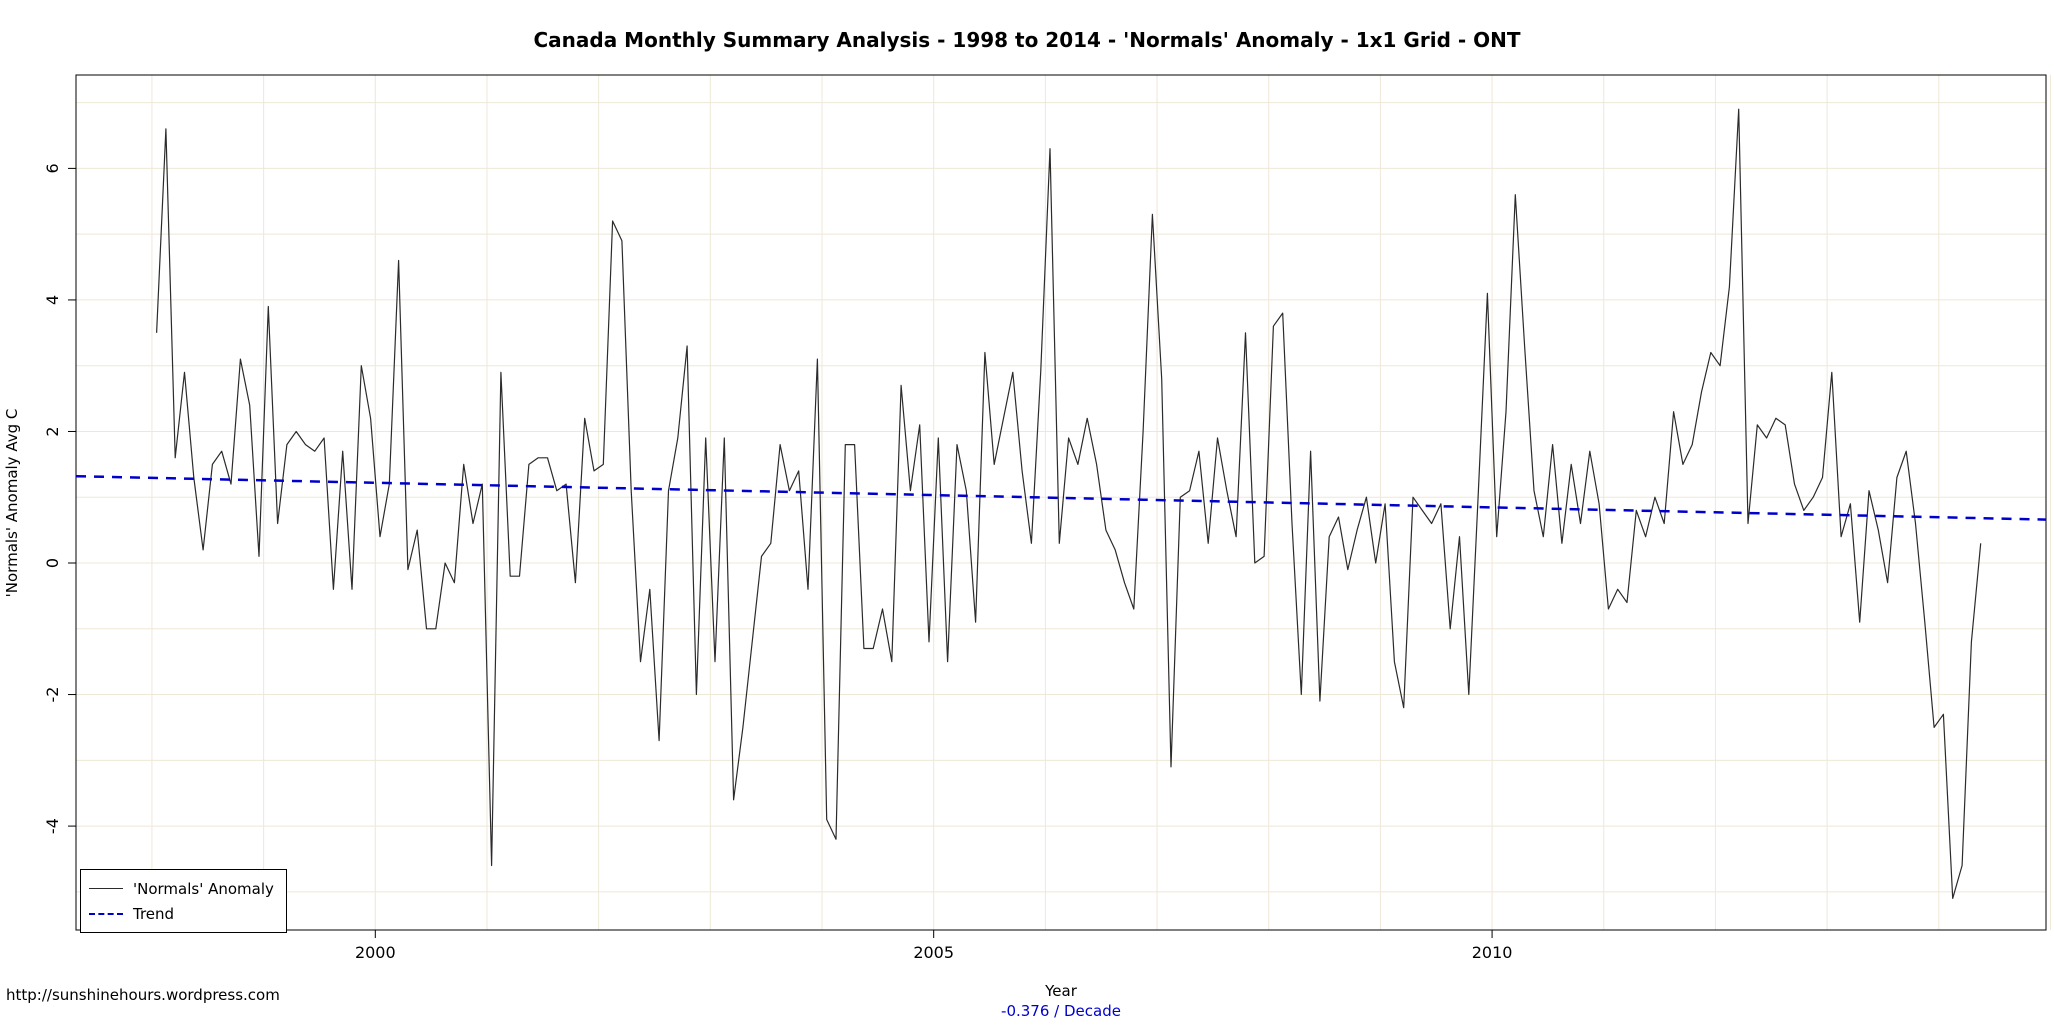 This screenshot has height=1026, width=2054. Describe the element at coordinates (106, 888) in the screenshot. I see `legend-solid-line-icon` at that location.